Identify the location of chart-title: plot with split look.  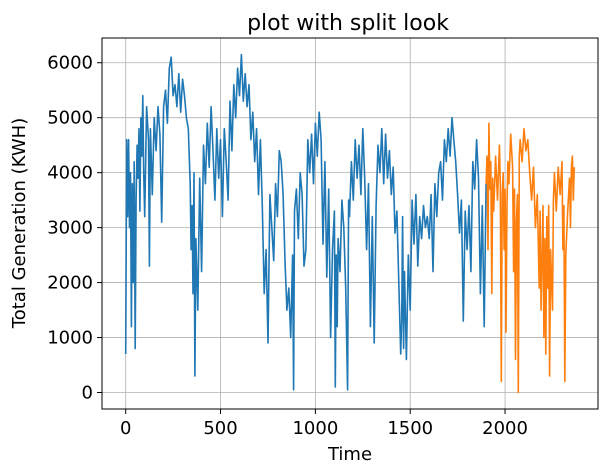
(348, 23).